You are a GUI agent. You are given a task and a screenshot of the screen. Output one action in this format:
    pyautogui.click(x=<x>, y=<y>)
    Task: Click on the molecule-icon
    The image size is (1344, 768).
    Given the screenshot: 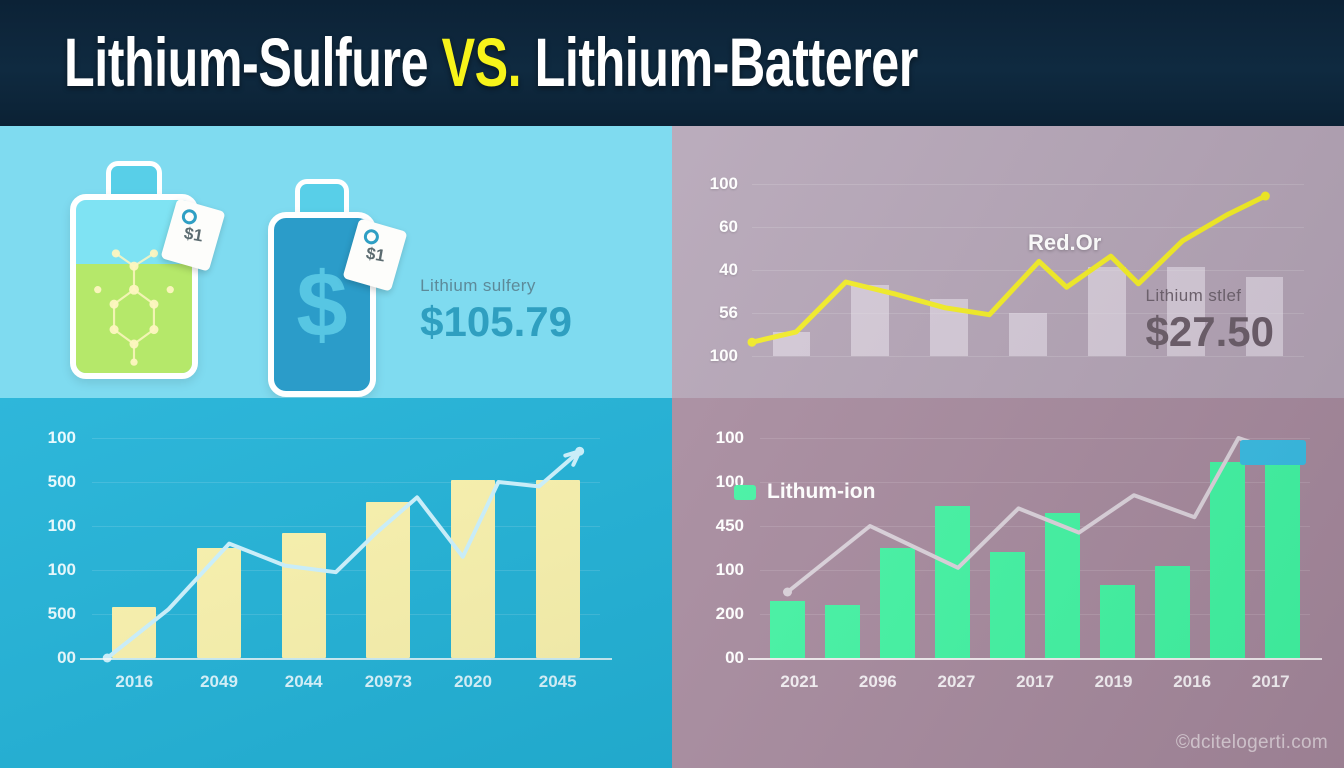 What is the action you would take?
    pyautogui.click(x=134, y=307)
    